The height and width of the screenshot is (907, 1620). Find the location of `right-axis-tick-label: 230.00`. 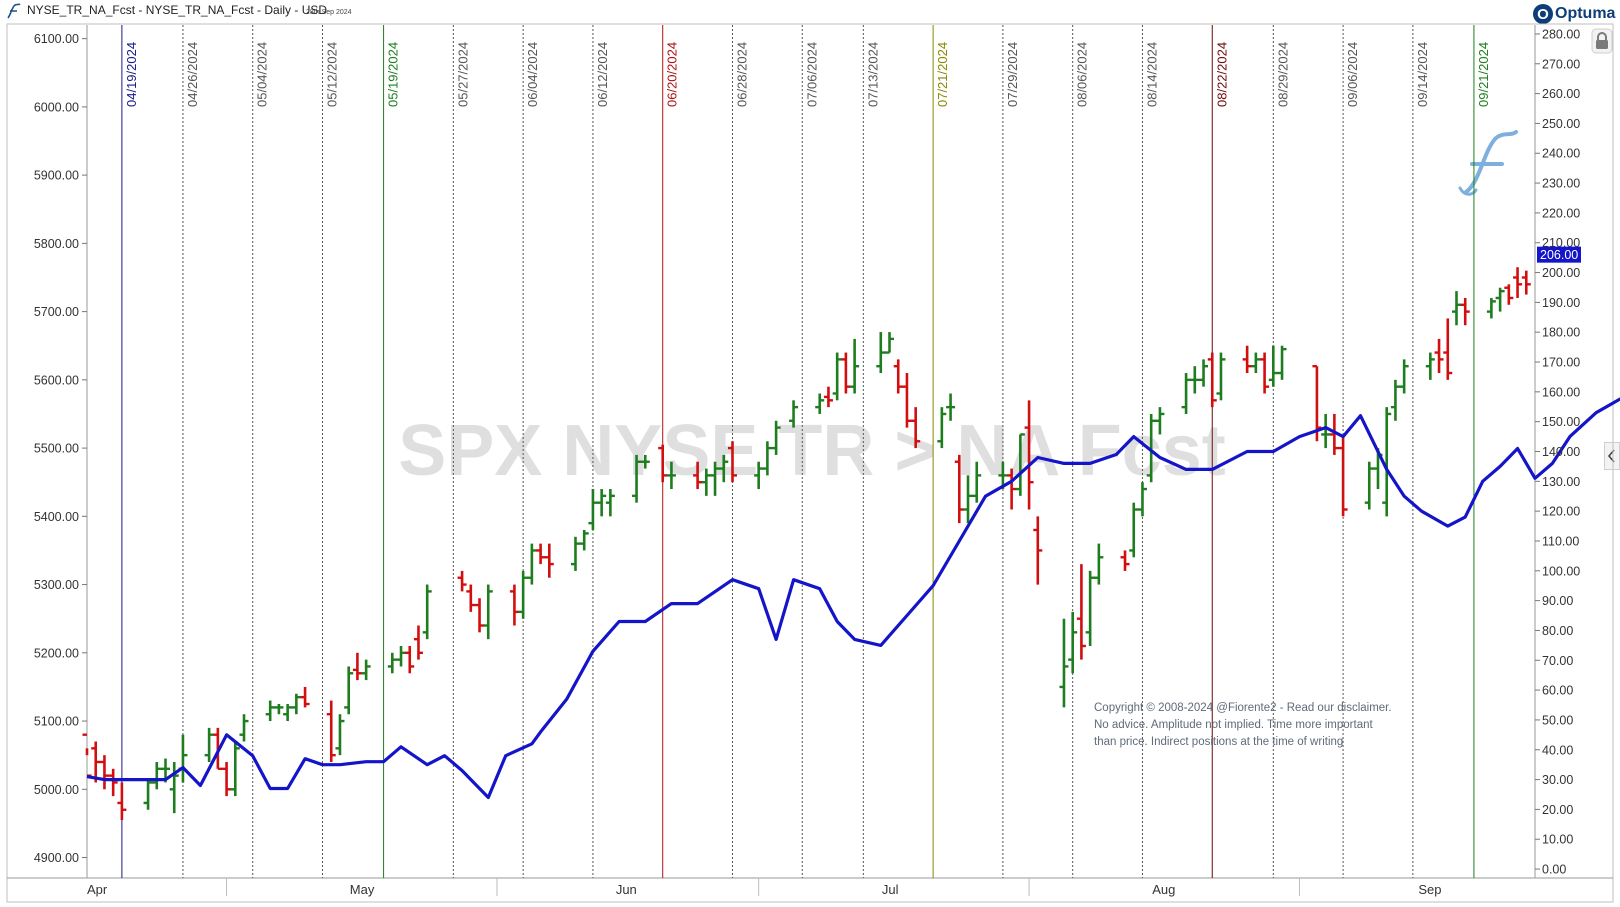

right-axis-tick-label: 230.00 is located at coordinates (1561, 184).